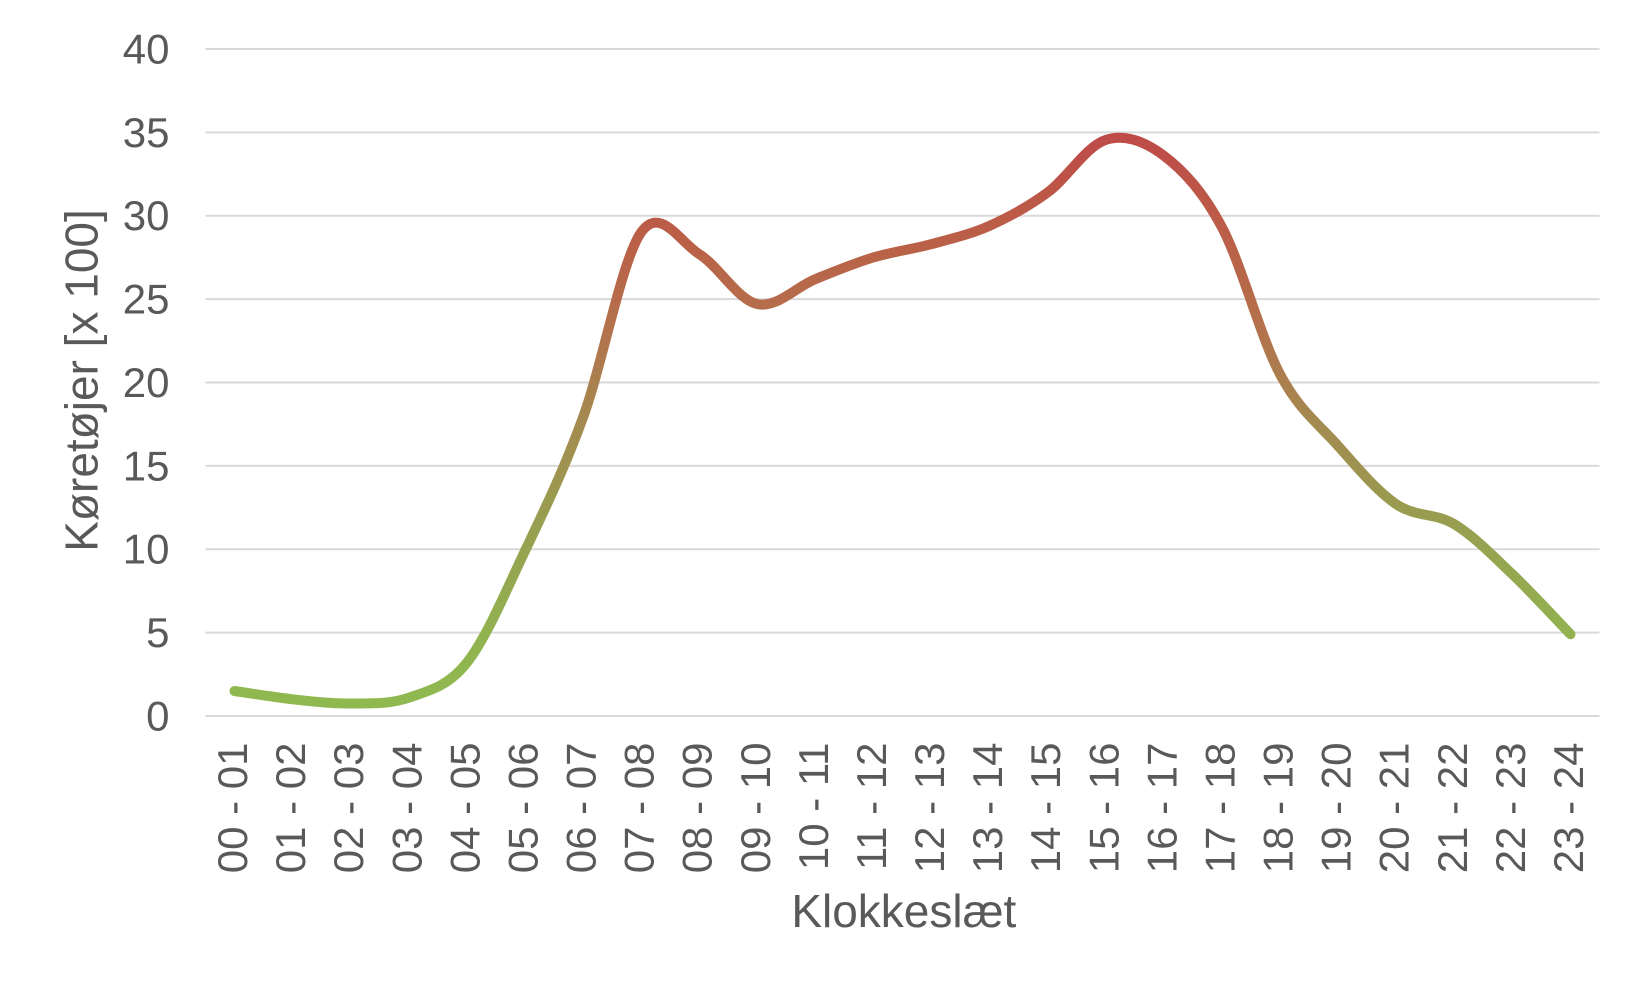  I want to click on svg-text: 15 - 16, so click(1103, 808).